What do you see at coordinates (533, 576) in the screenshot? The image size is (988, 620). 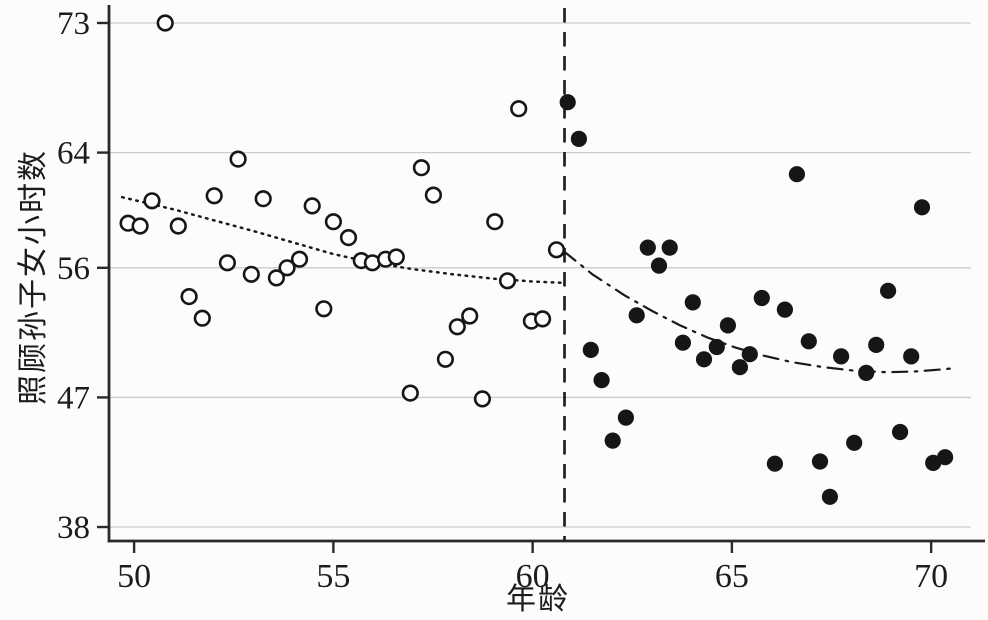 I see `x-tick-label-60: 60` at bounding box center [533, 576].